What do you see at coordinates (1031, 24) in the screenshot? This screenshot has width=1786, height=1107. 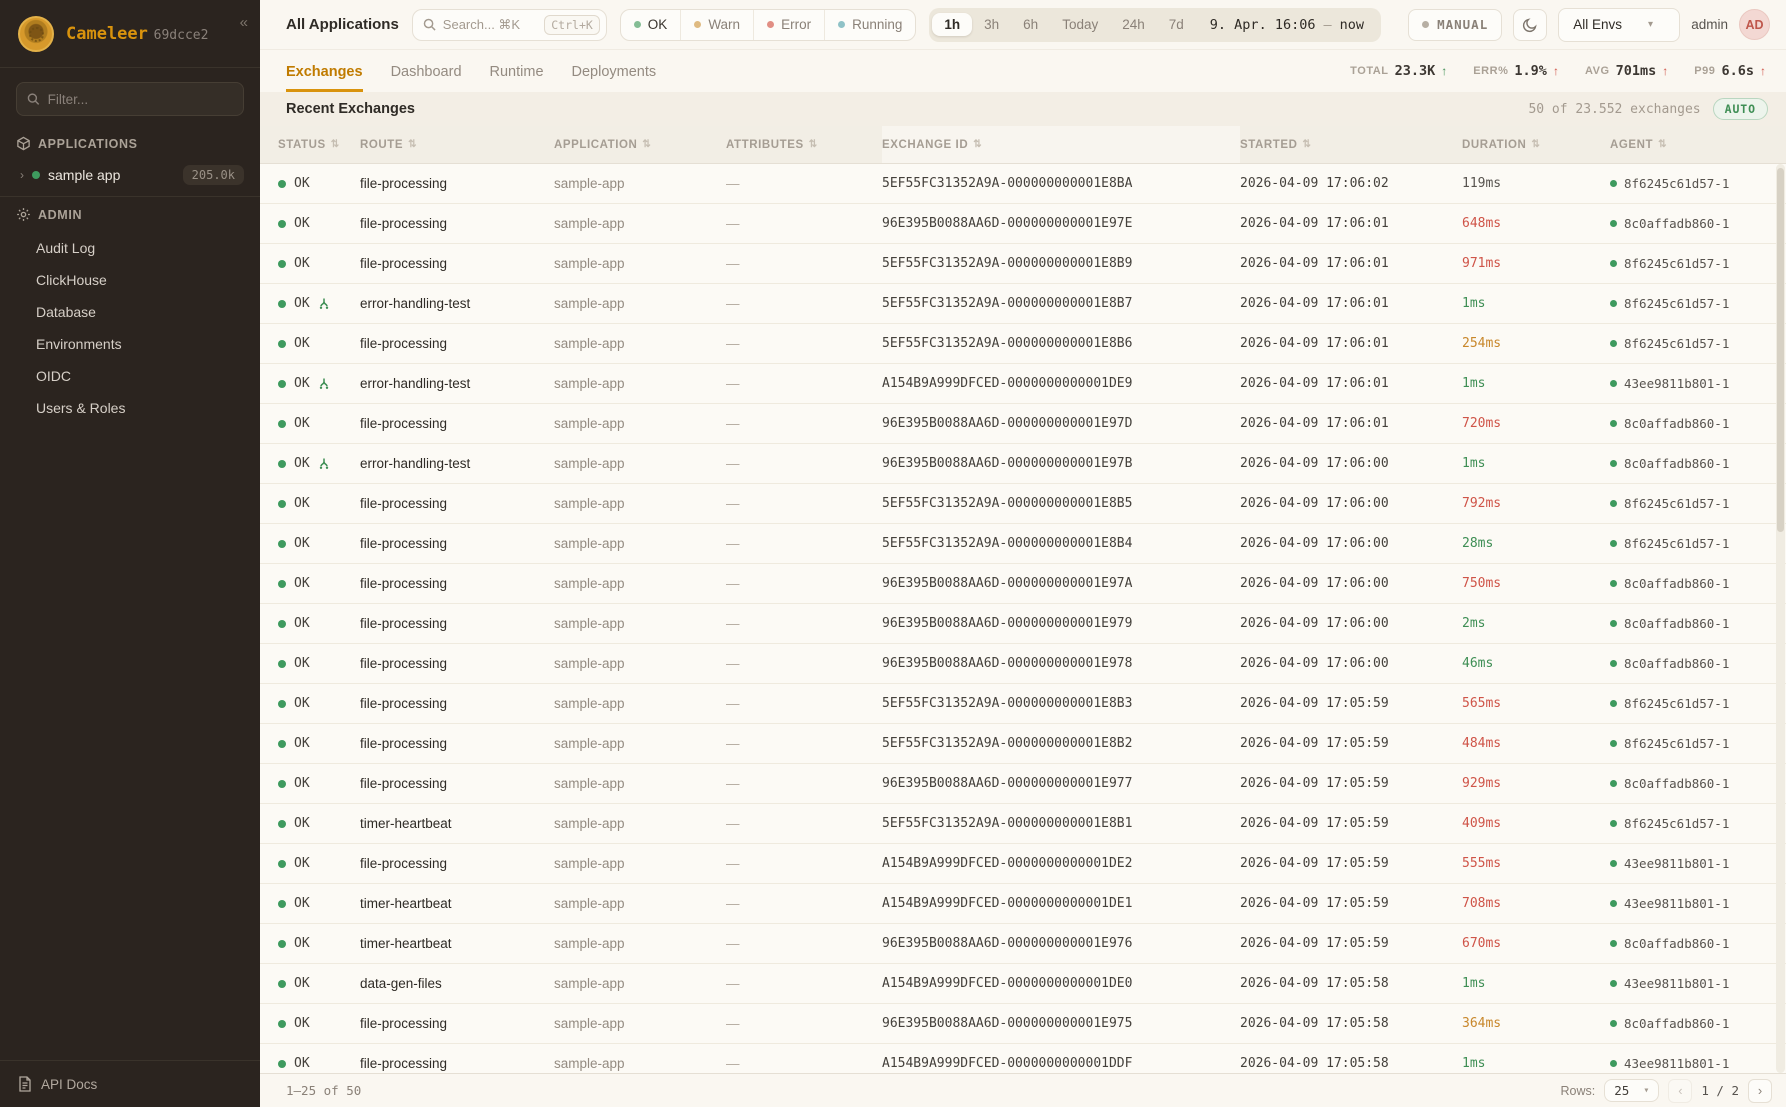 I see `time-range-6h: 6h` at bounding box center [1031, 24].